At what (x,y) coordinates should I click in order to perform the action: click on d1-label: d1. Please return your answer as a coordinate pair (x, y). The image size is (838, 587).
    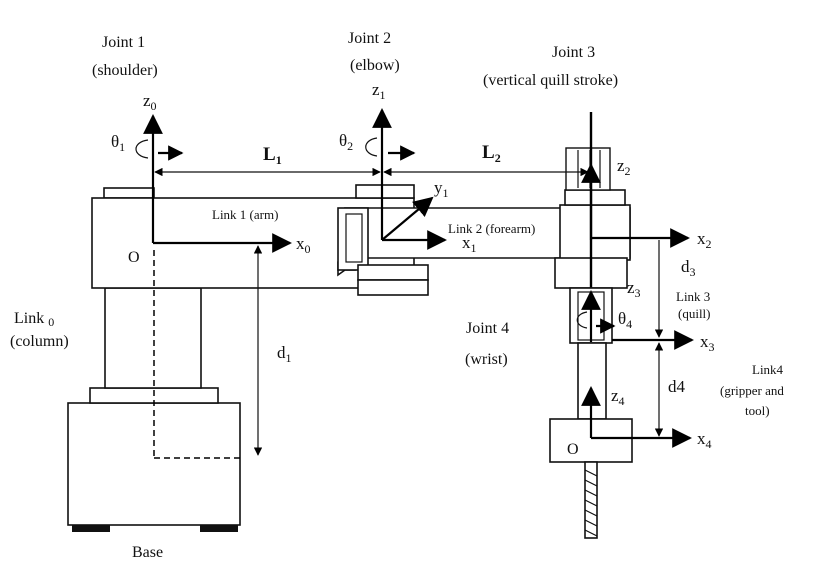
    Looking at the image, I should click on (284, 354).